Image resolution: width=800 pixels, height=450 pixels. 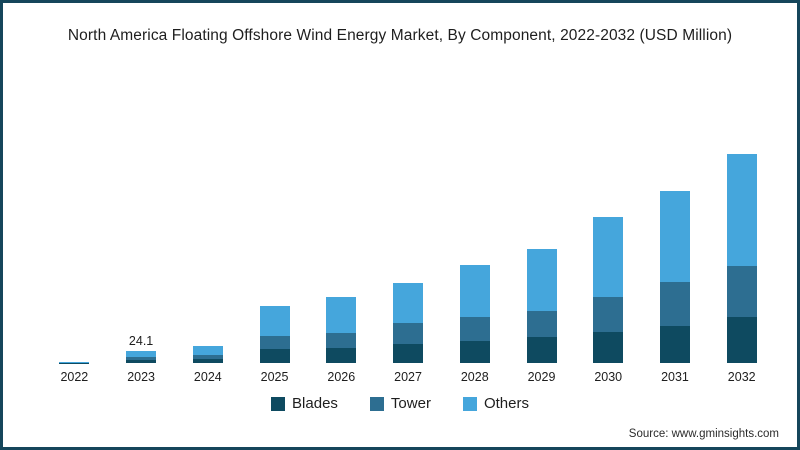 What do you see at coordinates (74, 377) in the screenshot?
I see `x-axis-label-2022: 2022` at bounding box center [74, 377].